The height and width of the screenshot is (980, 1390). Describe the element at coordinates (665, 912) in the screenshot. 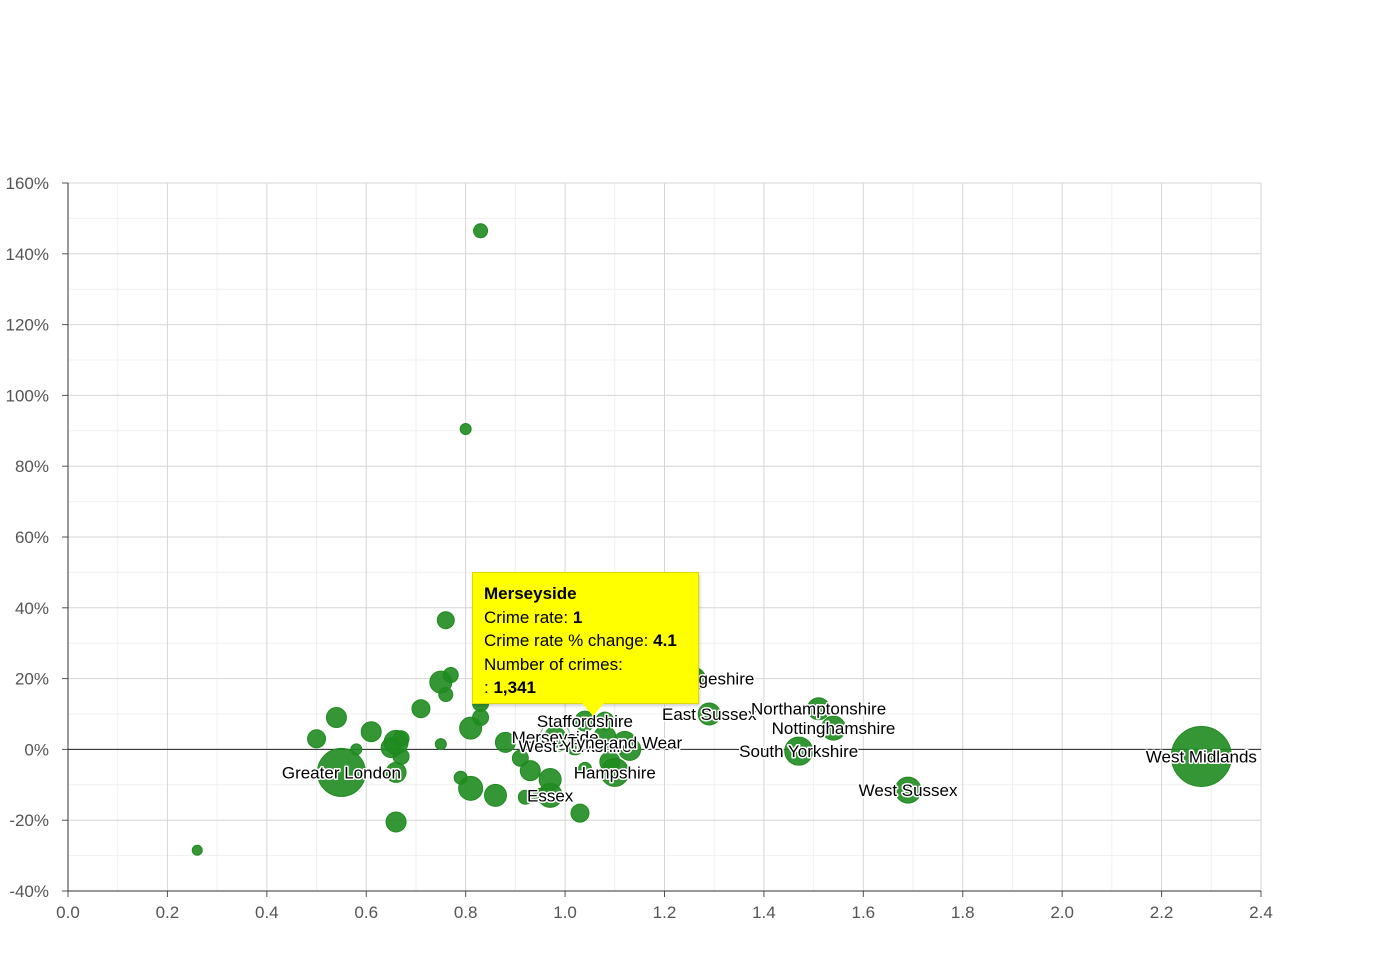

I see `x-tick-label: 1.2` at that location.